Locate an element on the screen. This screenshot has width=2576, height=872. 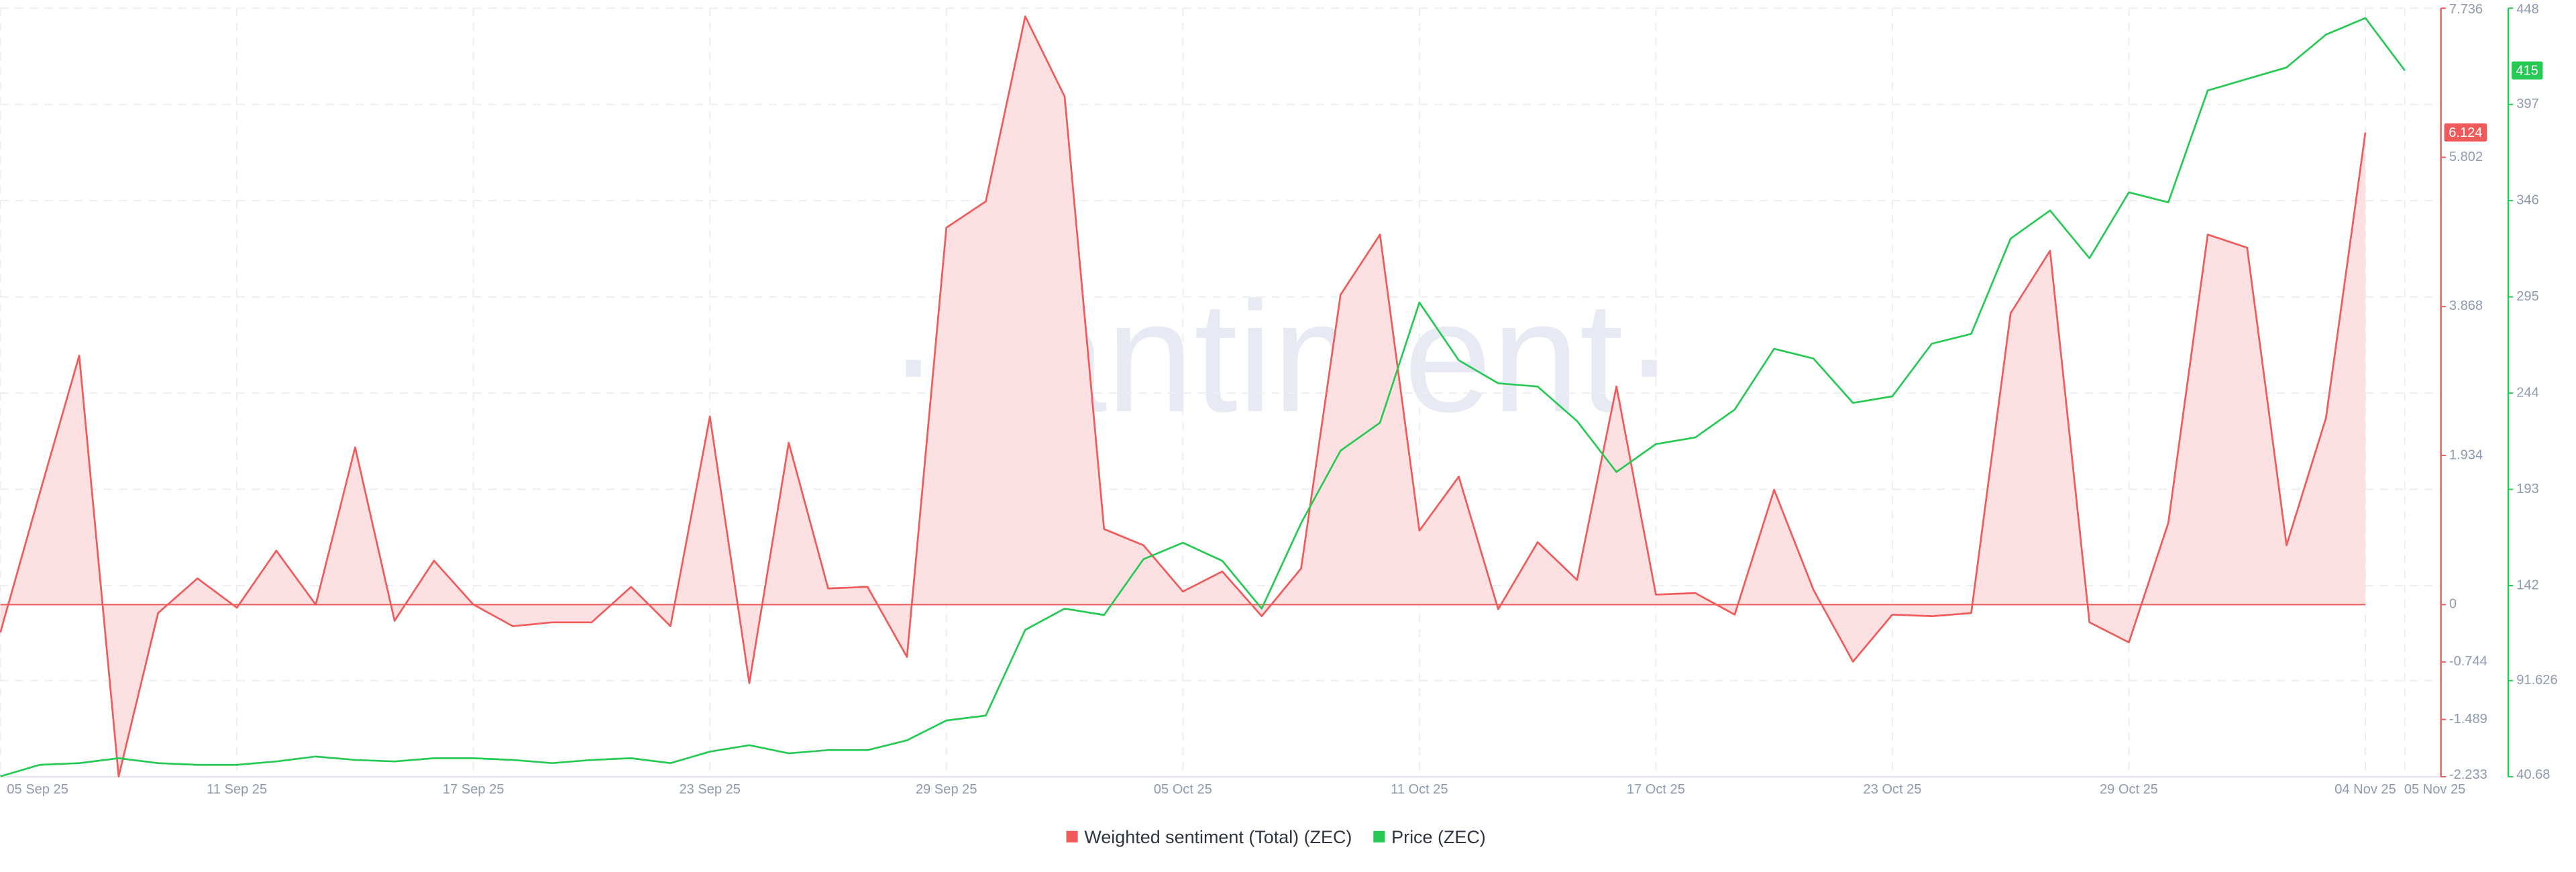
y2-tick-label: 193 is located at coordinates (2527, 489).